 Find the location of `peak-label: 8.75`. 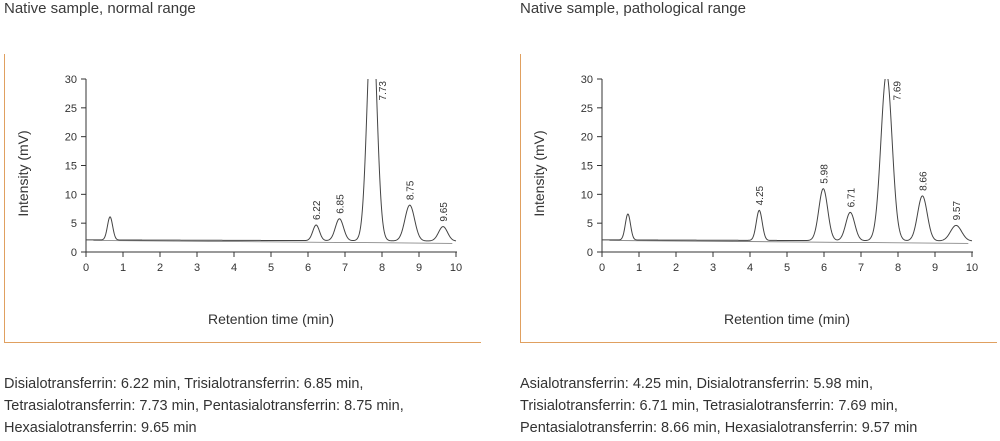

peak-label: 8.75 is located at coordinates (411, 190).